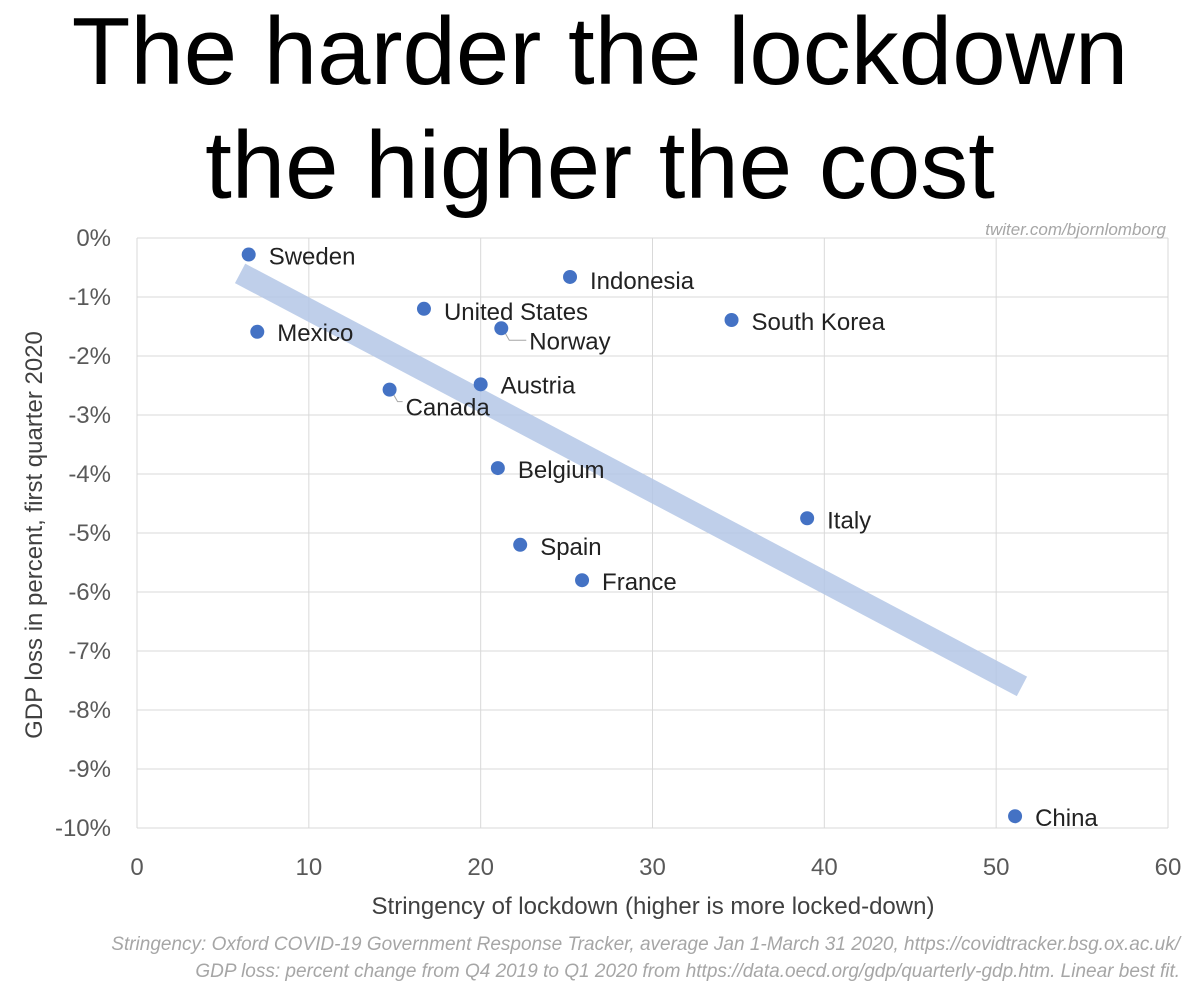  Describe the element at coordinates (480, 867) in the screenshot. I see `x-tick-label: 20` at that location.